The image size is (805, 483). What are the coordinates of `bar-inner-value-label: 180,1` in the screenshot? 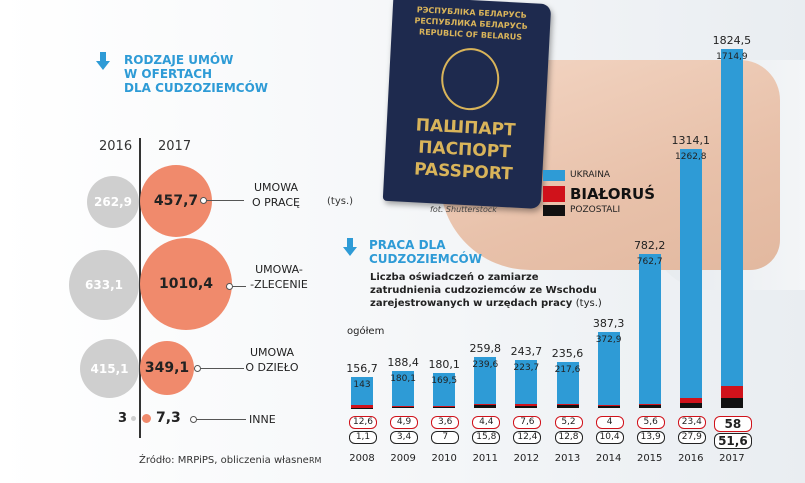 It's located at (403, 378).